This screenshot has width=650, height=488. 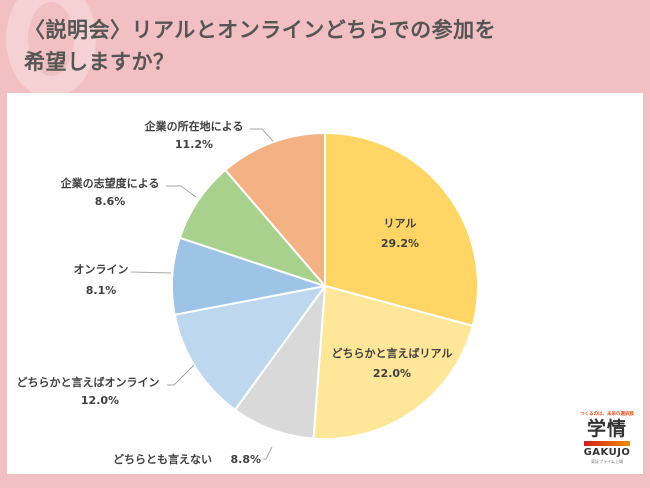 I want to click on value-neither: 8.8%, so click(x=245, y=459).